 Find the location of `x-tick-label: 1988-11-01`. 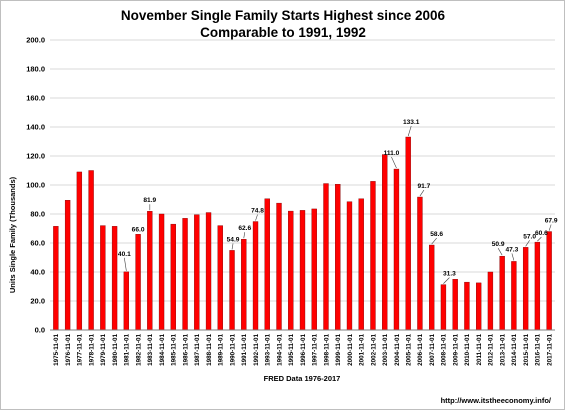

x-tick-label: 1988-11-01 is located at coordinates (209, 350).